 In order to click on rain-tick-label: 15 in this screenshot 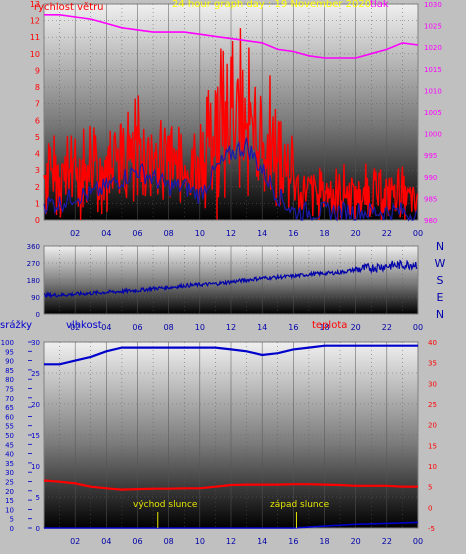, I will do `click(9, 501)`.